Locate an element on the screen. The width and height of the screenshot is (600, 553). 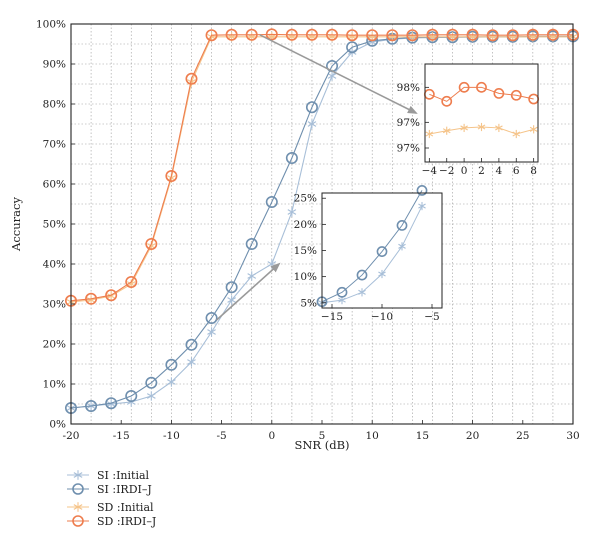
y-tick-label: 60% is located at coordinates (54, 185).